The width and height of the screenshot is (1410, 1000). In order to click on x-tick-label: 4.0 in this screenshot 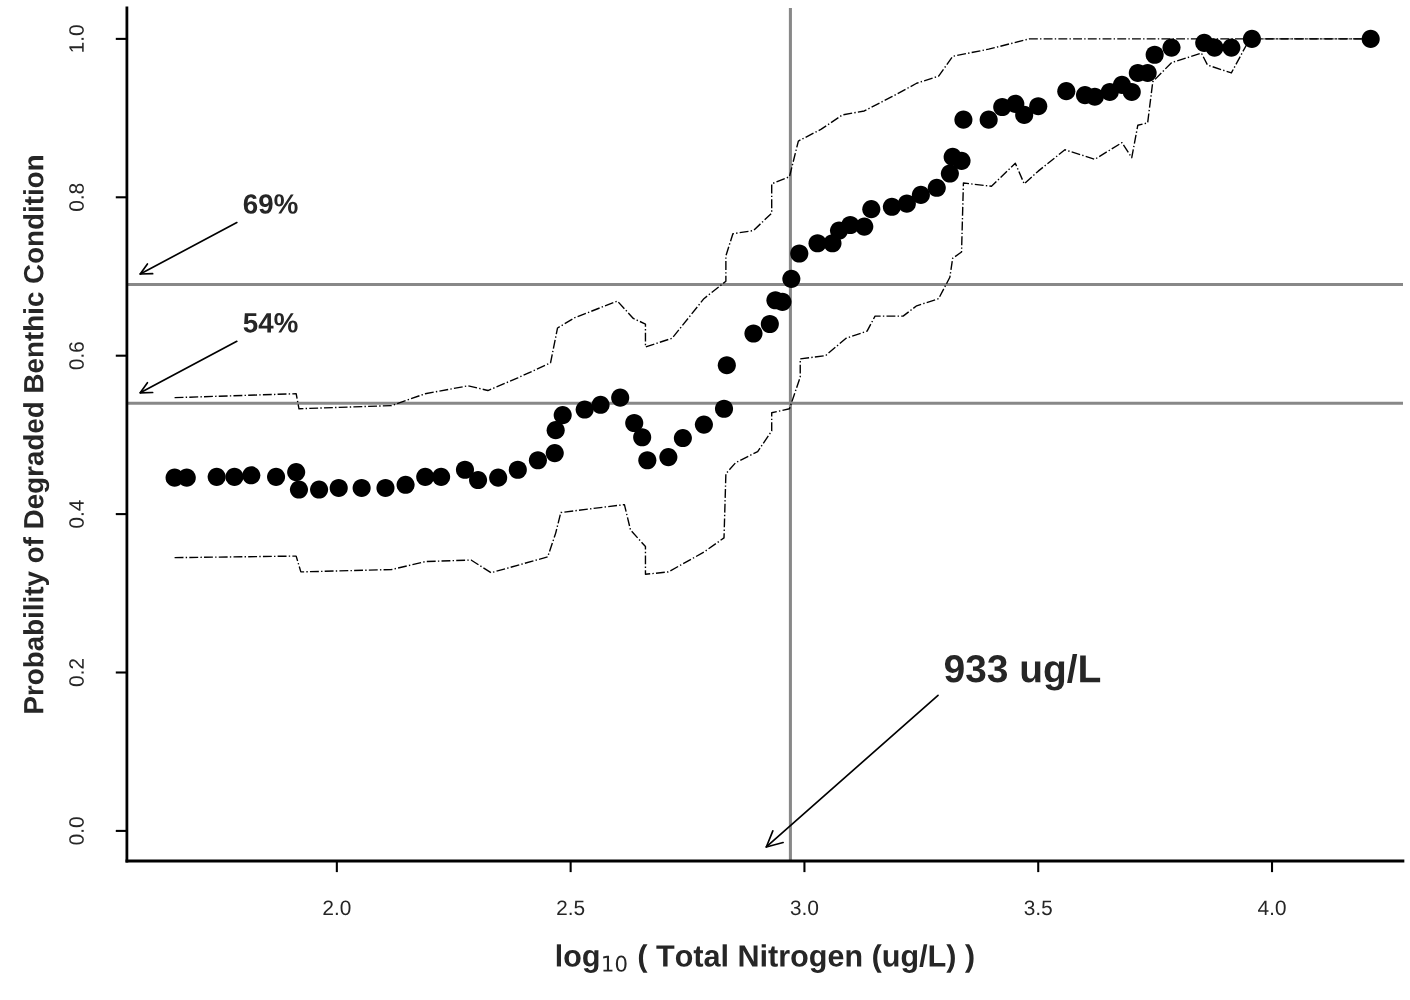, I will do `click(1272, 908)`.